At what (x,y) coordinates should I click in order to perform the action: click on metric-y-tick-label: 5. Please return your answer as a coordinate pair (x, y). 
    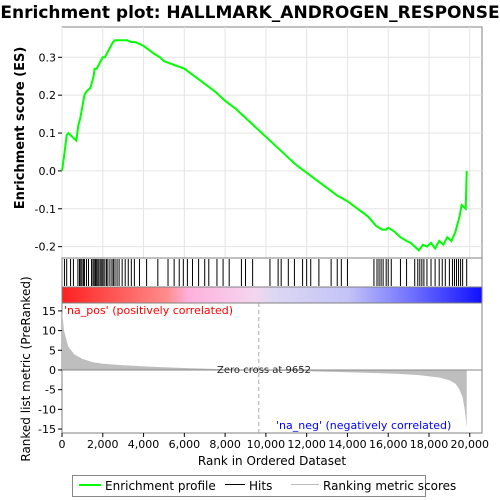
    Looking at the image, I should click on (52, 350).